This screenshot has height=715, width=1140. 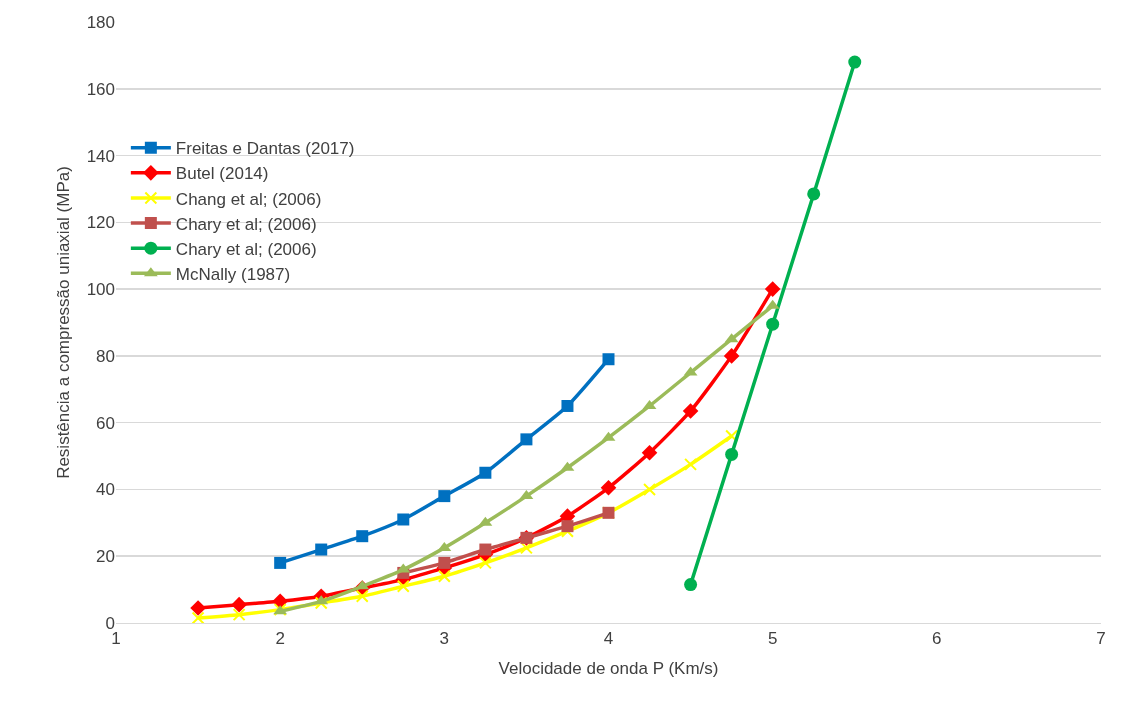 What do you see at coordinates (444, 639) in the screenshot?
I see `x-tick-label: 3` at bounding box center [444, 639].